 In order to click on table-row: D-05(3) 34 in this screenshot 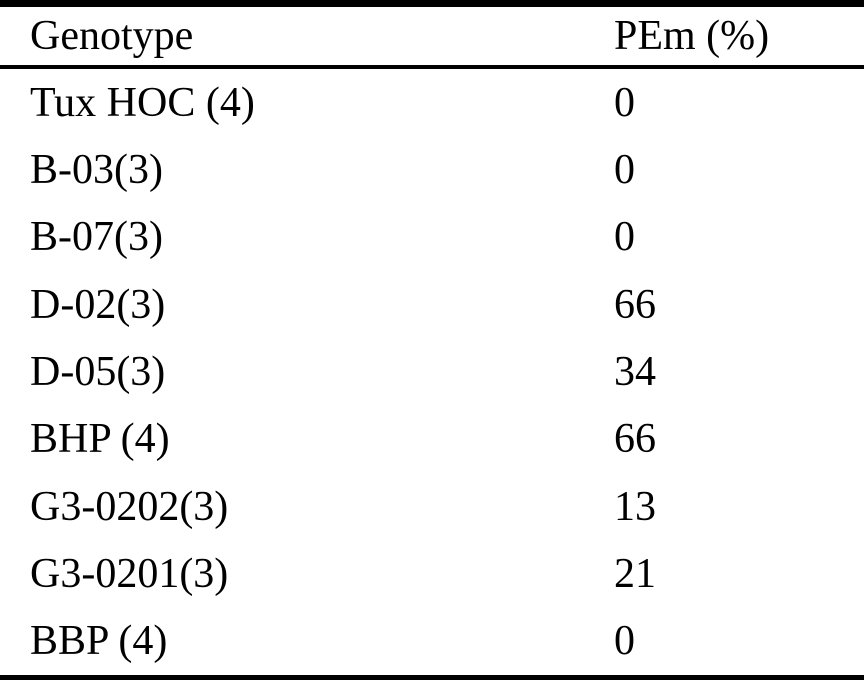, I will do `click(432, 371)`.